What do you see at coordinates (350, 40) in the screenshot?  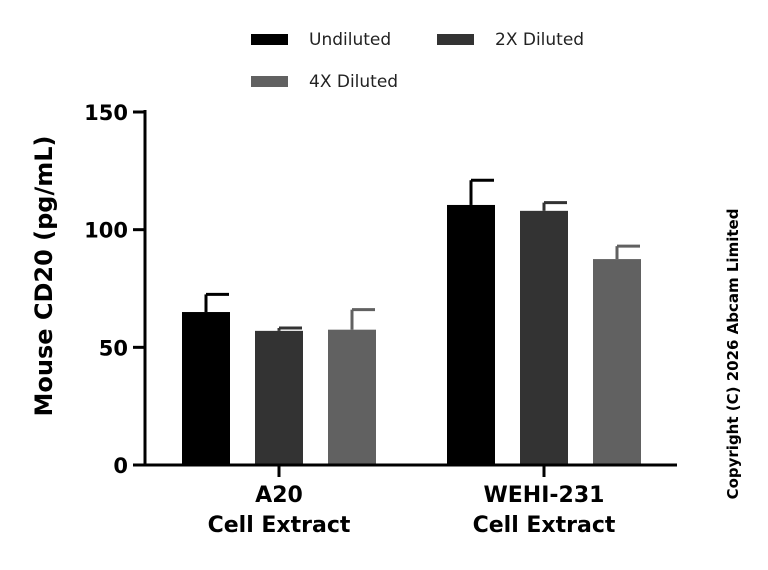 I see `legend-label: Undiluted` at bounding box center [350, 40].